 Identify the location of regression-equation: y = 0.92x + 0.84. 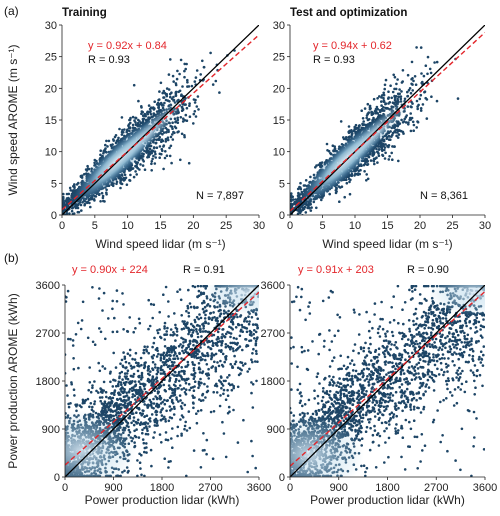
(127, 46).